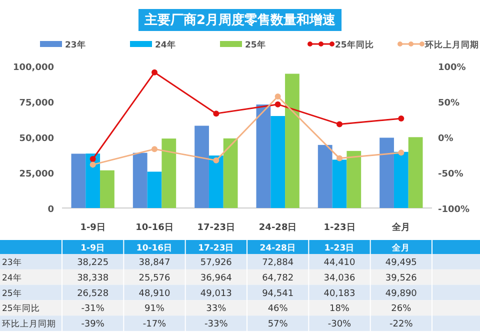 Image resolution: width=480 pixels, height=332 pixels. What do you see at coordinates (154, 278) in the screenshot?
I see `data-label: 25,576` at bounding box center [154, 278].